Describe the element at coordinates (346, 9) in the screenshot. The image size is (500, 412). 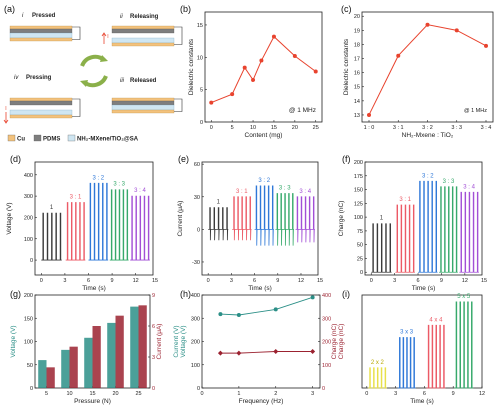
I see `panel-label: (c)` at that location.